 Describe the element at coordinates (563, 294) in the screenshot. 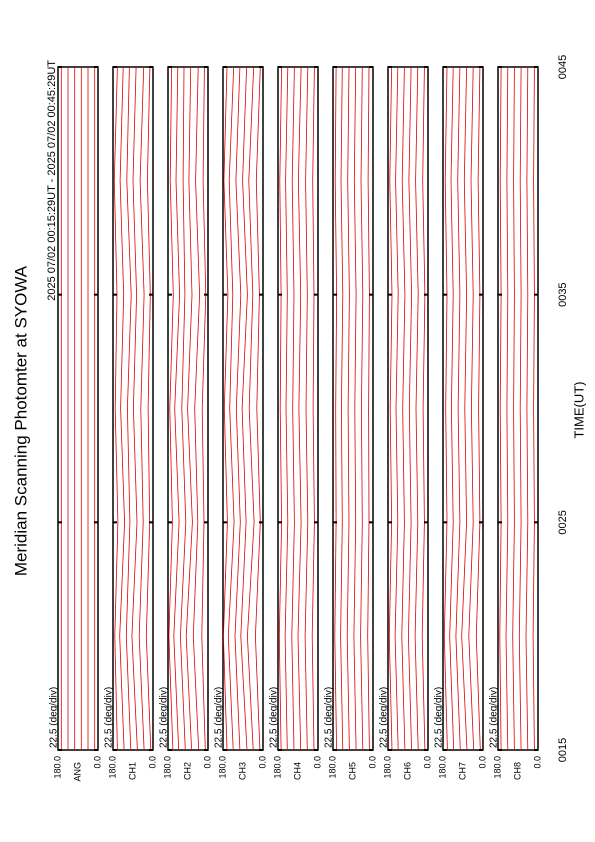

I see `x-tick-label: 0035` at that location.